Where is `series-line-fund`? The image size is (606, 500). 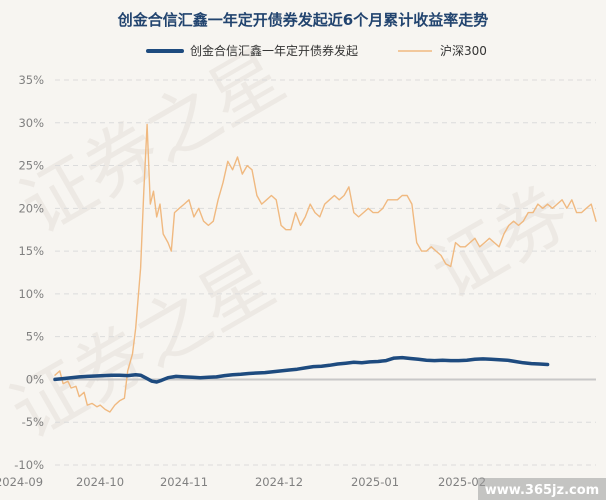
series-line-fund is located at coordinates (301, 369).